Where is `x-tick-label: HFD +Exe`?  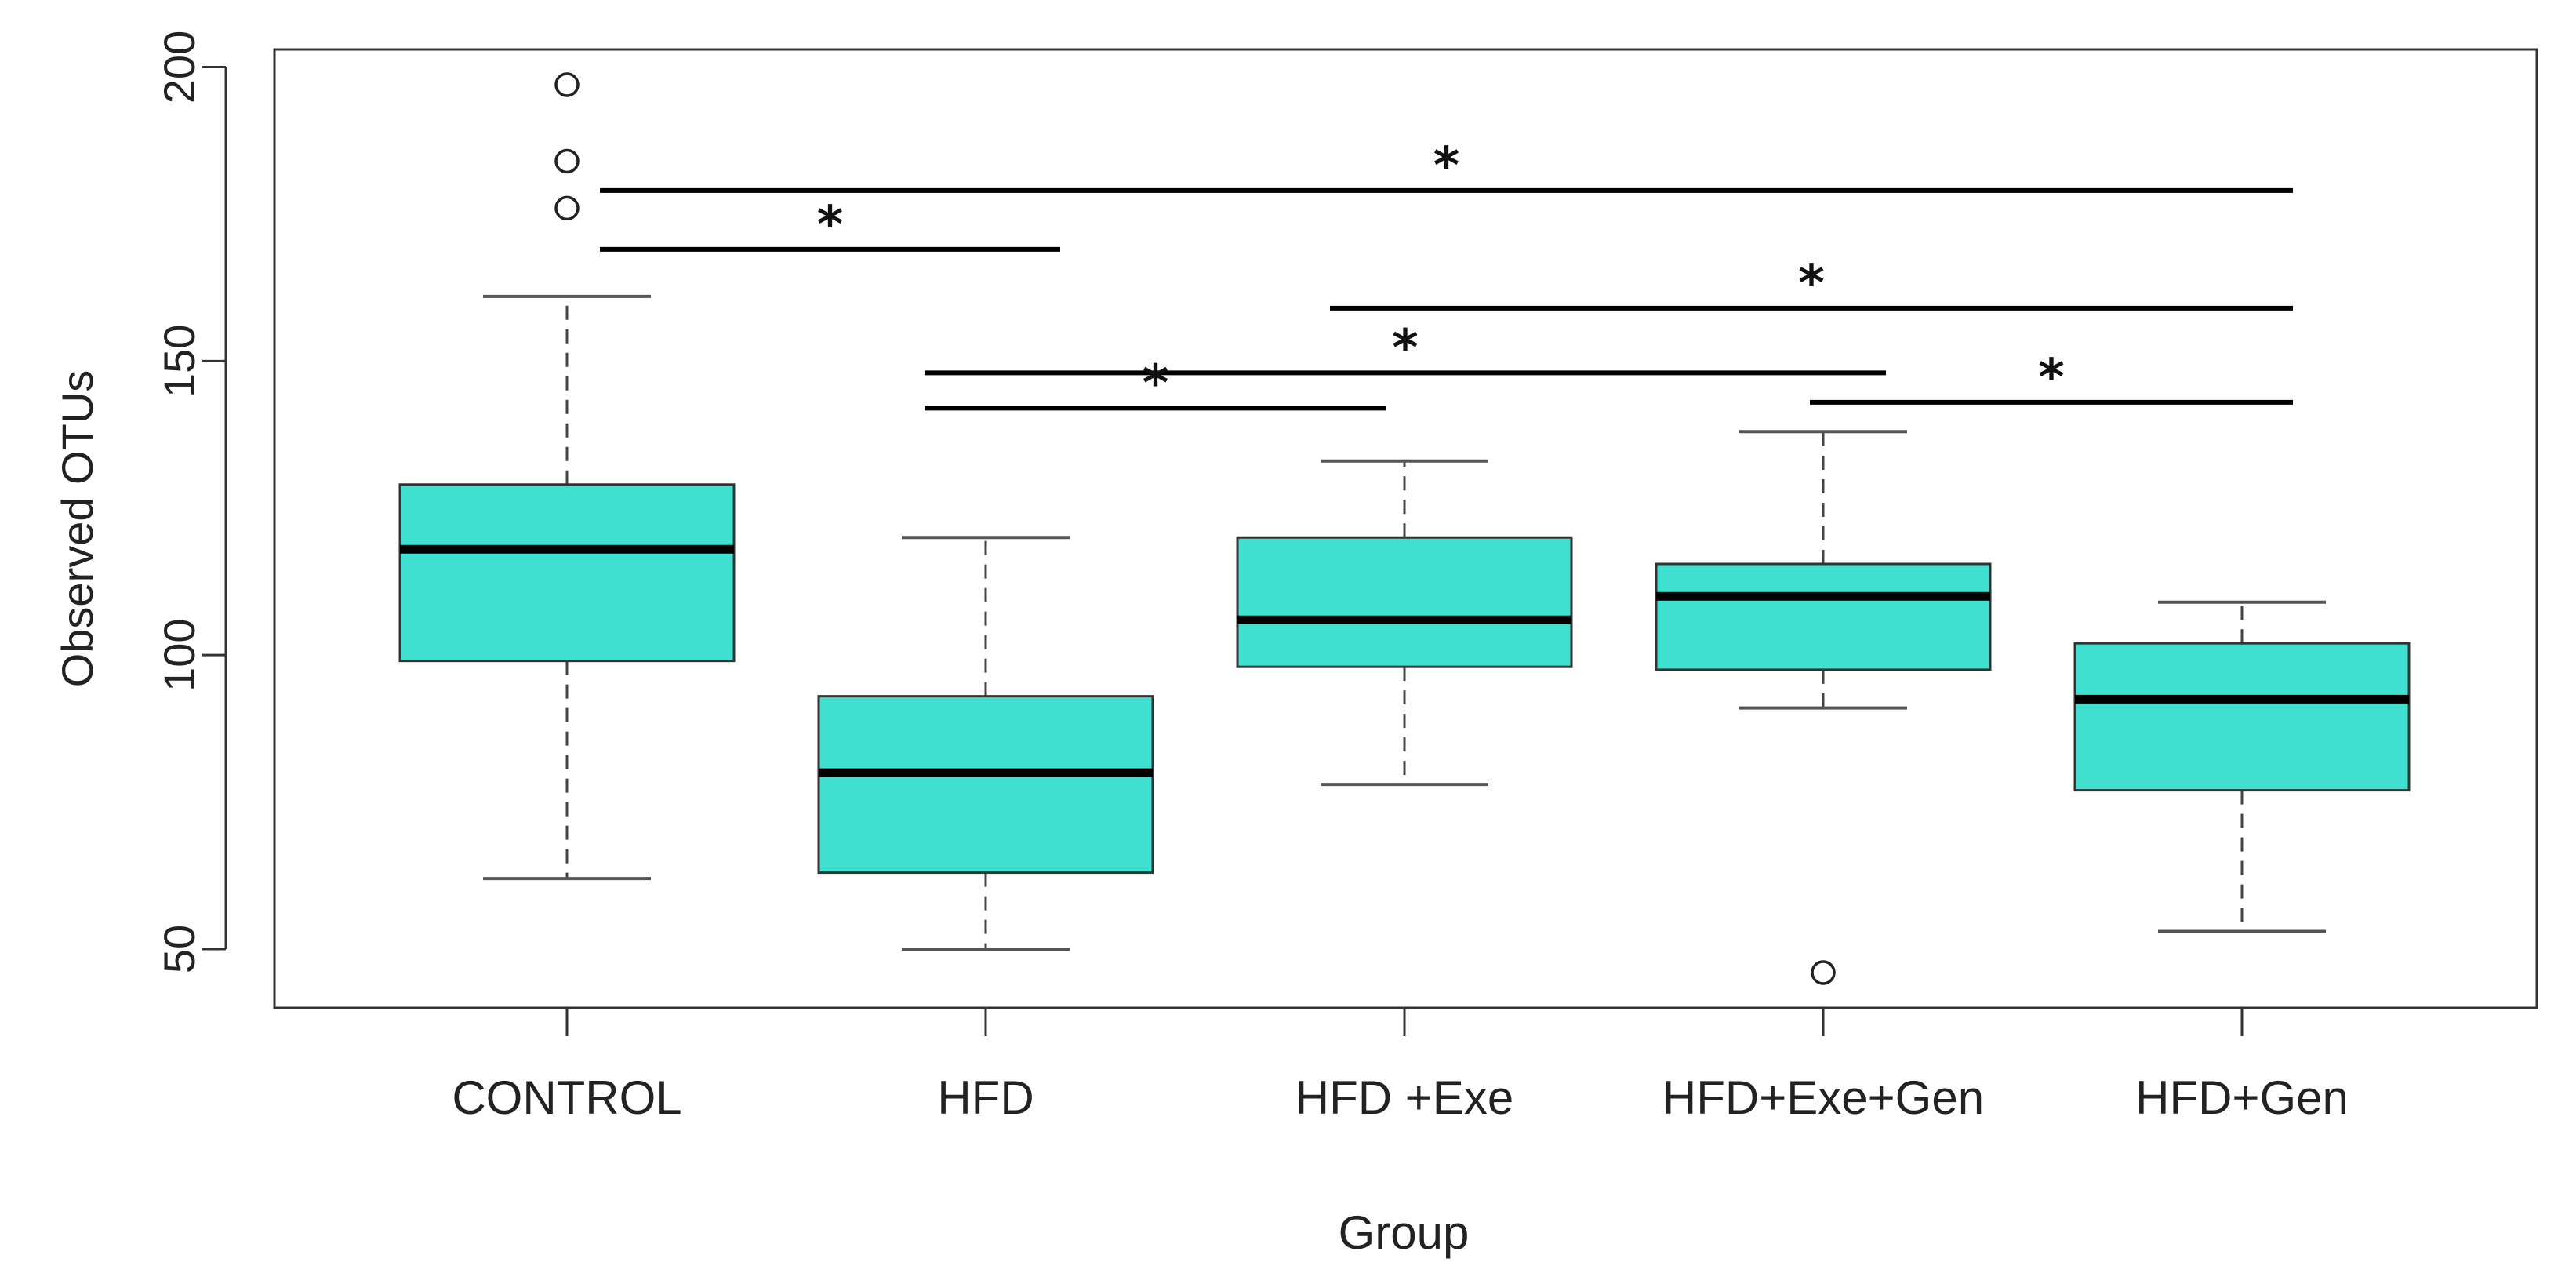
x-tick-label: HFD +Exe is located at coordinates (1404, 1097).